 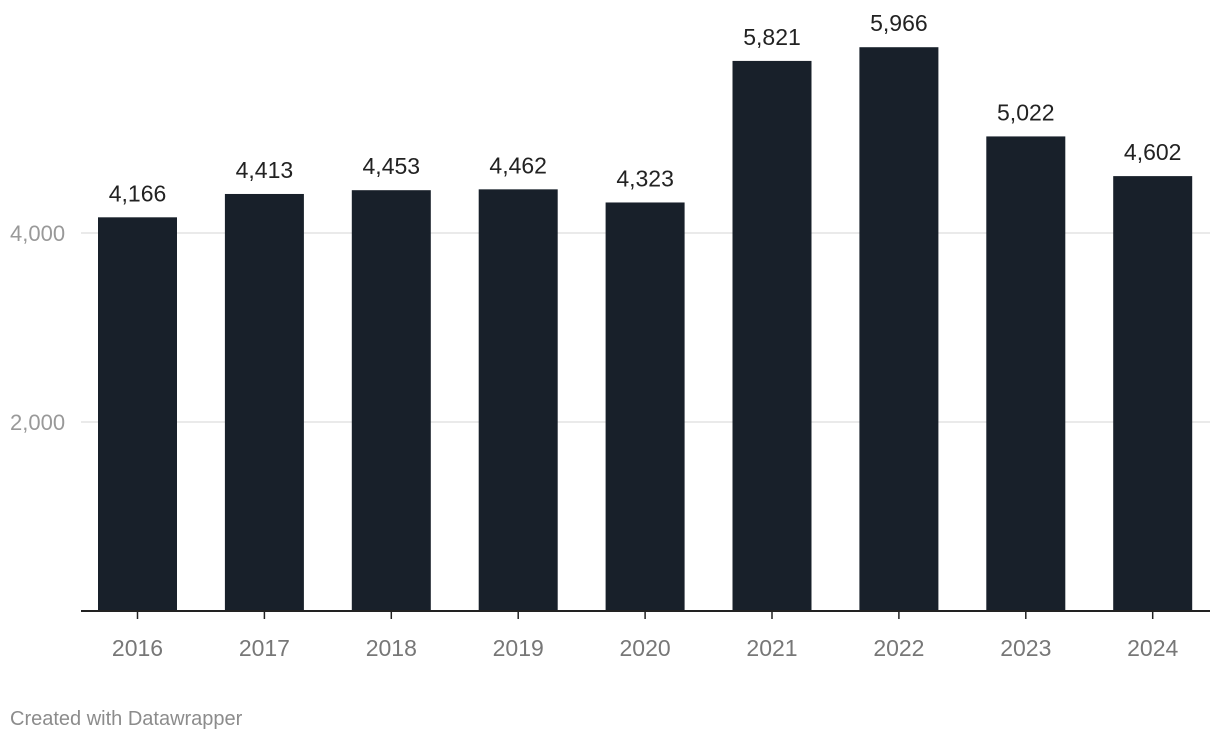 I want to click on x-tick-label-2023: 2023, so click(x=1025, y=648).